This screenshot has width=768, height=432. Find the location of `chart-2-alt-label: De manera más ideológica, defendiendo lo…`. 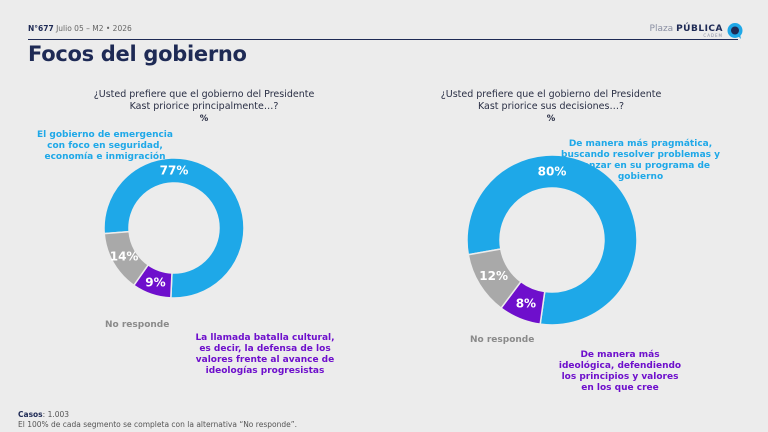

chart-2-alt-label: De manera más ideológica, defendiendo lo… is located at coordinates (620, 371).